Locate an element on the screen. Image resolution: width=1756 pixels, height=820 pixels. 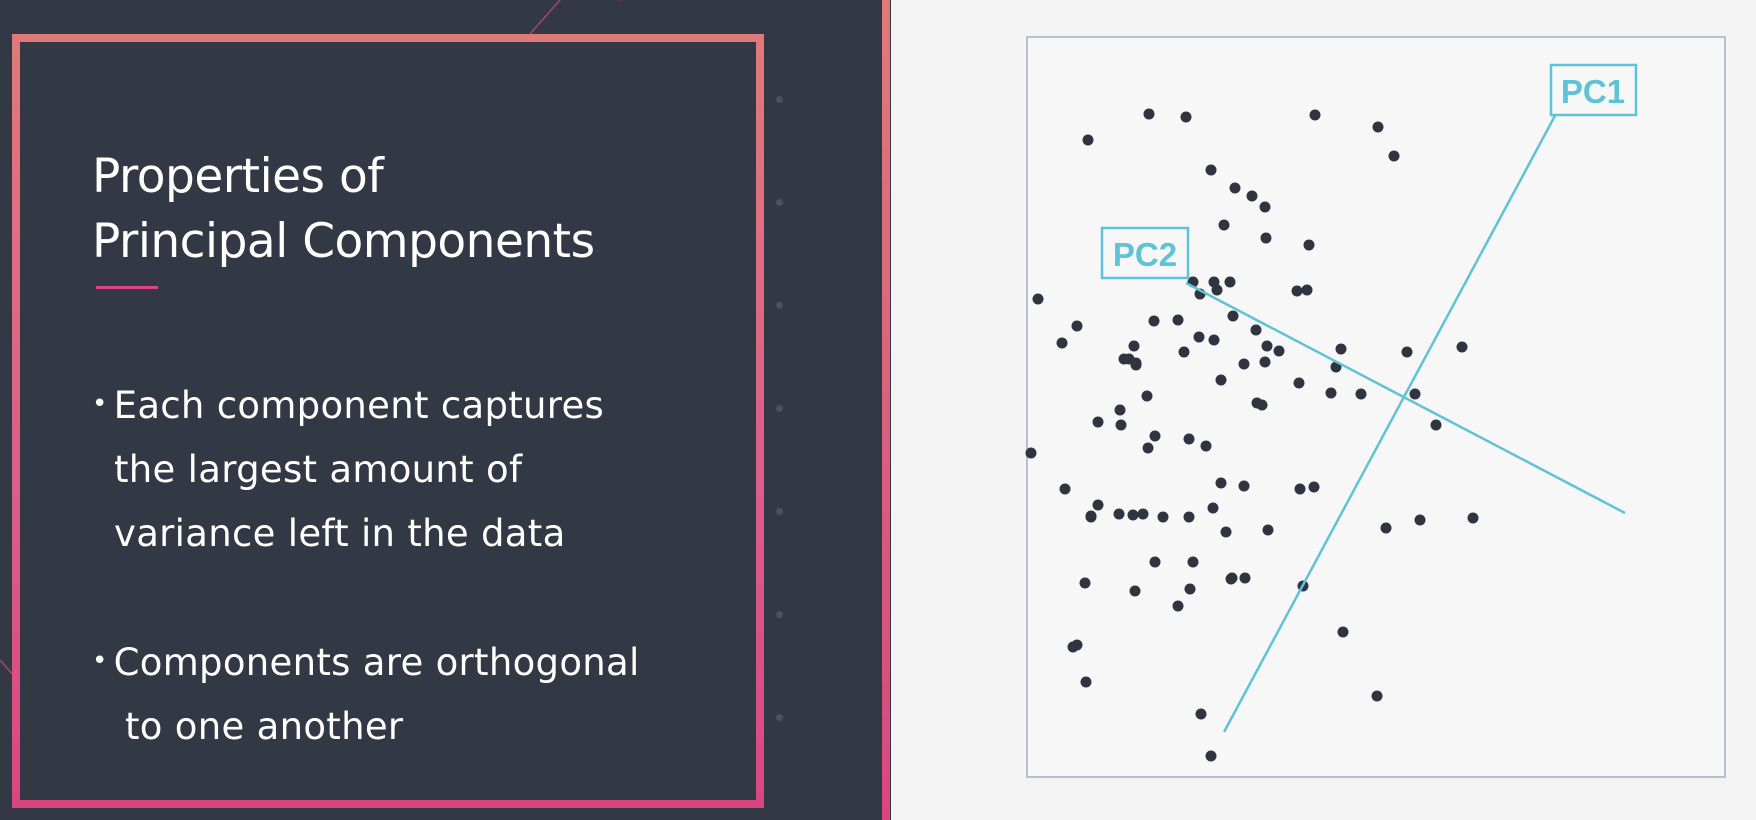
pc1-label-box is located at coordinates (1593, 90).